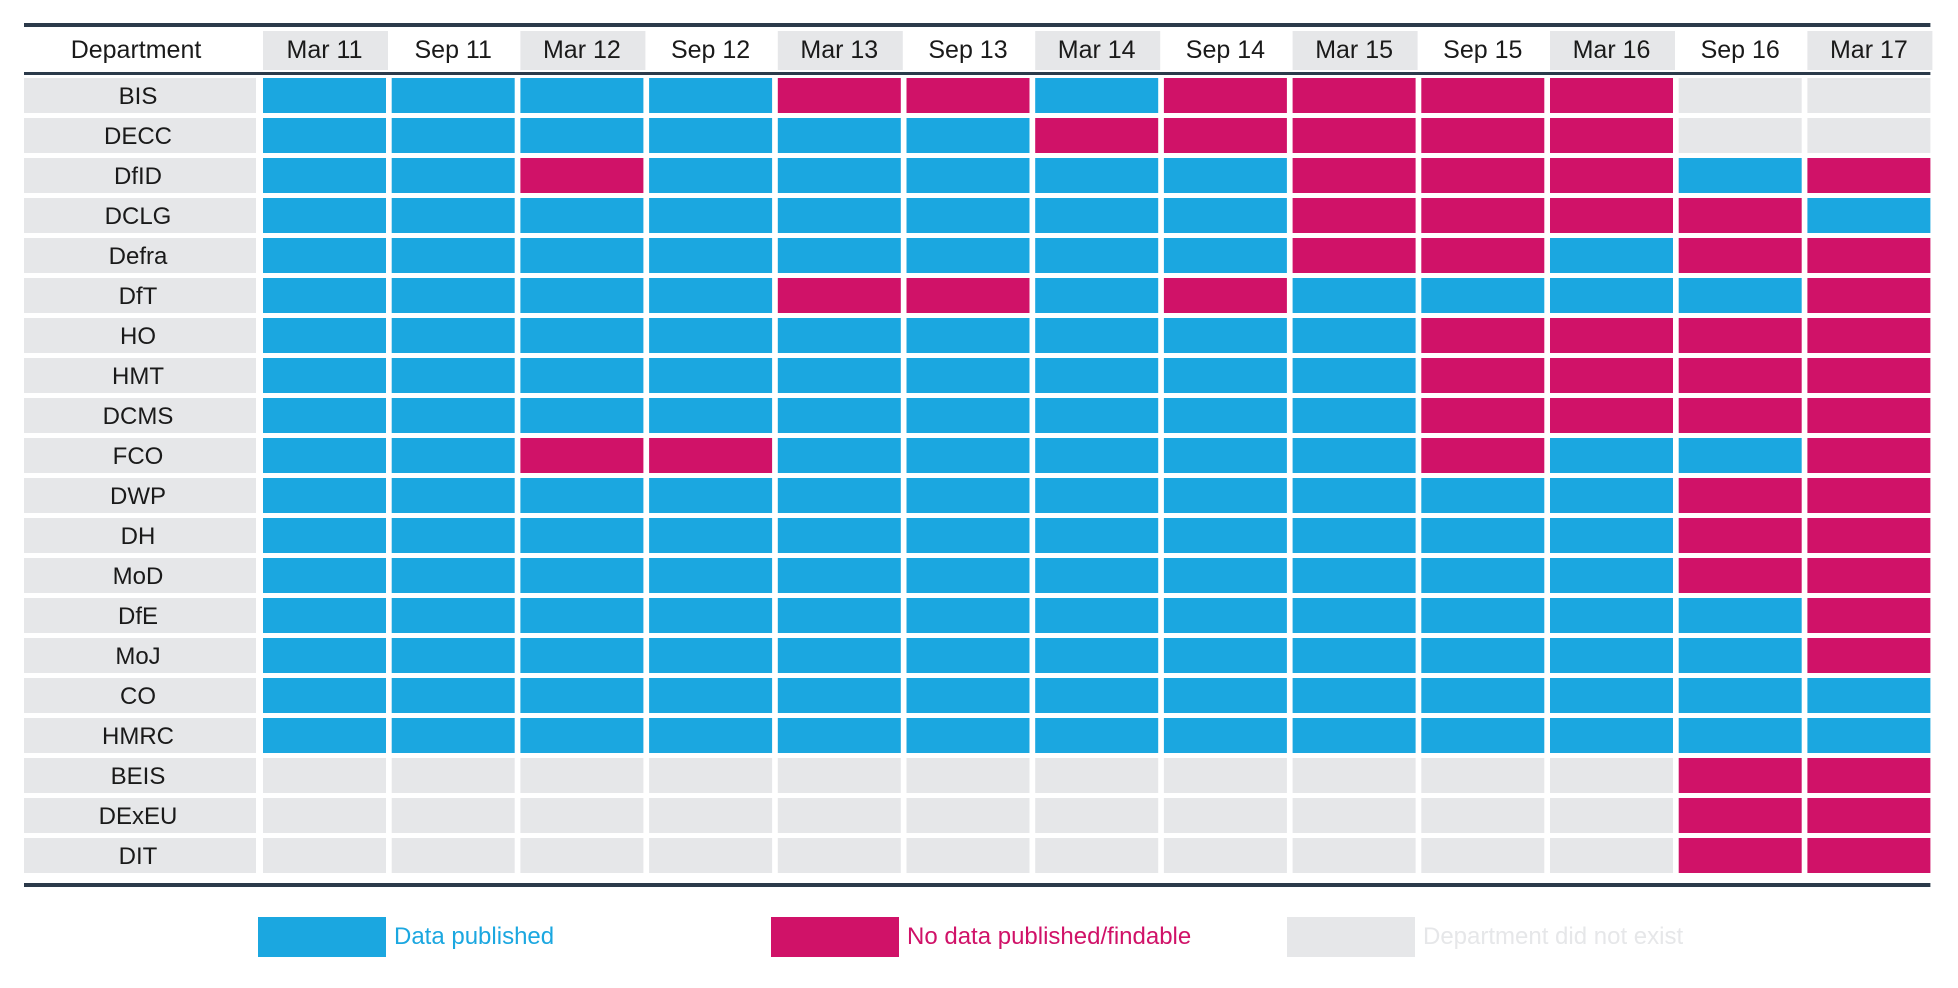 This screenshot has width=1958, height=988. Describe the element at coordinates (977, 25) in the screenshot. I see `top-rule` at that location.